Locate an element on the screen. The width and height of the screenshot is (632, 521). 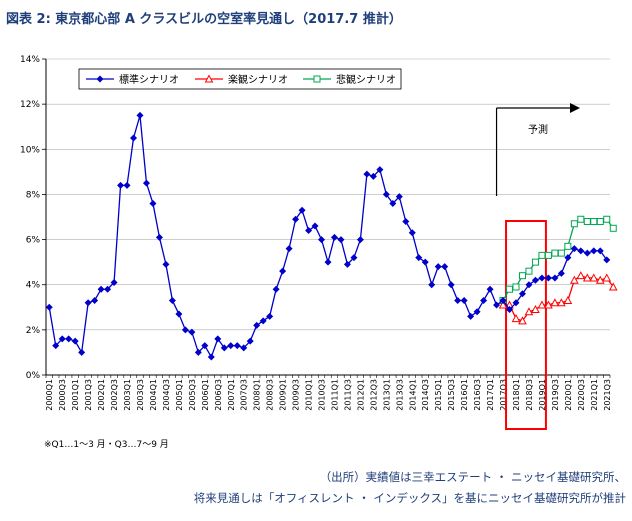
x-tick-label: 2000Q1 is located at coordinates (49, 395).